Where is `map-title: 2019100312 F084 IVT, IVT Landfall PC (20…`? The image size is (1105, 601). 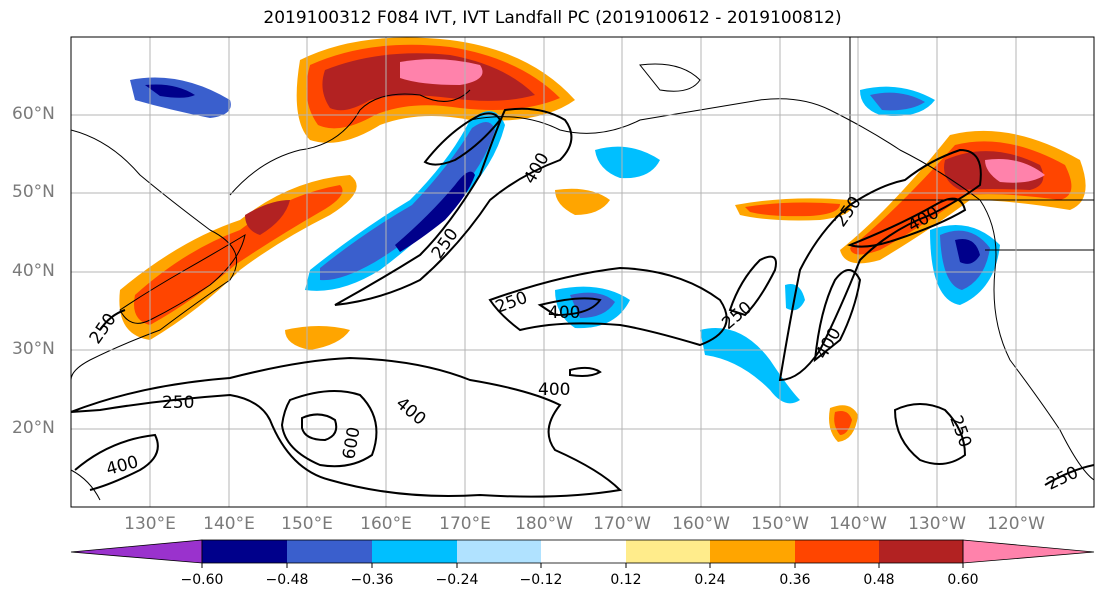
map-title: 2019100312 F084 IVT, IVT Landfall PC (20… is located at coordinates (552, 18).